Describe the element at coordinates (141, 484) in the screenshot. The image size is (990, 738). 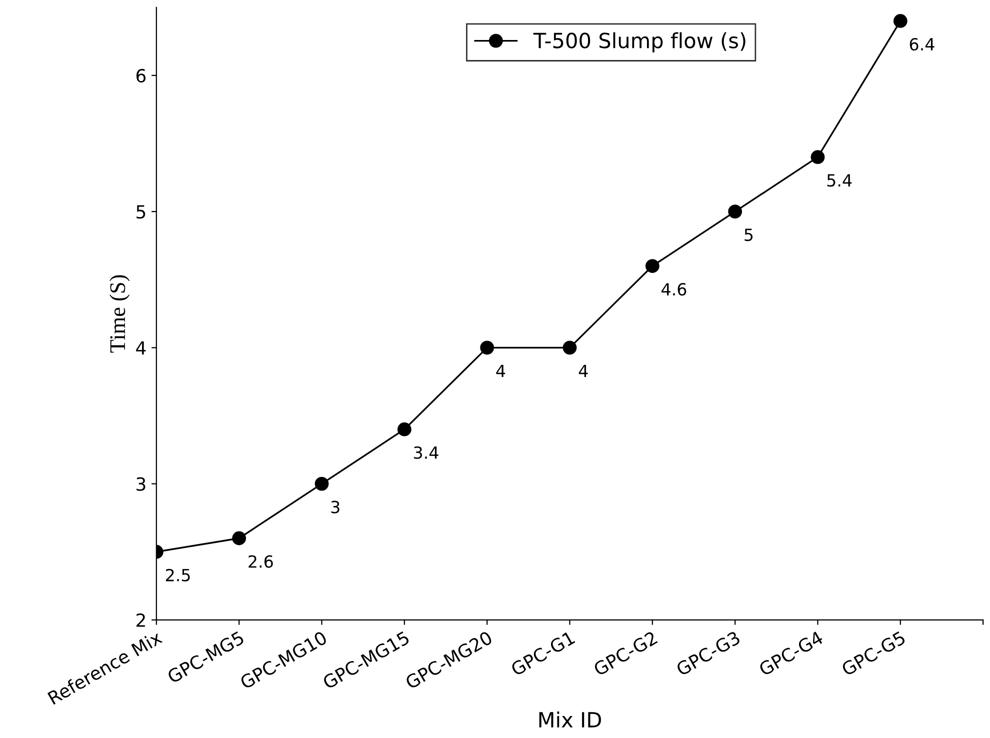
I see `y-tick-label: 3` at that location.